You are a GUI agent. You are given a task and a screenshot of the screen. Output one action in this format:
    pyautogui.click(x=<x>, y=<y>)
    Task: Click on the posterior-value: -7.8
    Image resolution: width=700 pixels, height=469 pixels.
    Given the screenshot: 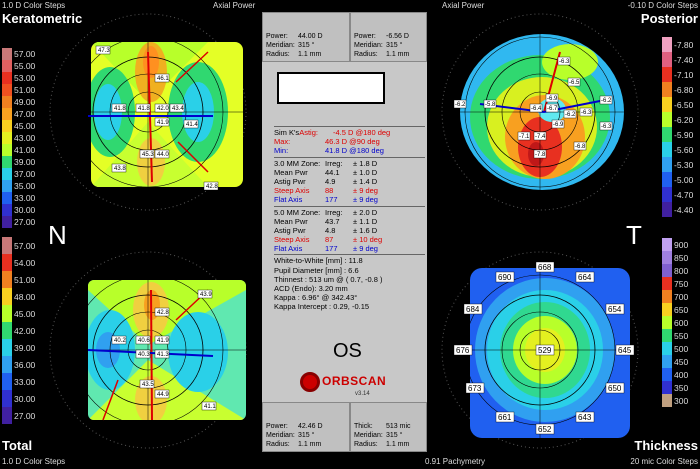 What is the action you would take?
    pyautogui.click(x=540, y=155)
    